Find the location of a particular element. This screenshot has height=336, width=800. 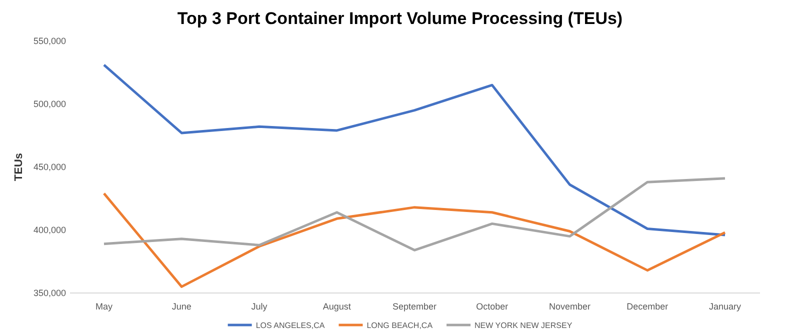

x-tick-label: November is located at coordinates (569, 306).